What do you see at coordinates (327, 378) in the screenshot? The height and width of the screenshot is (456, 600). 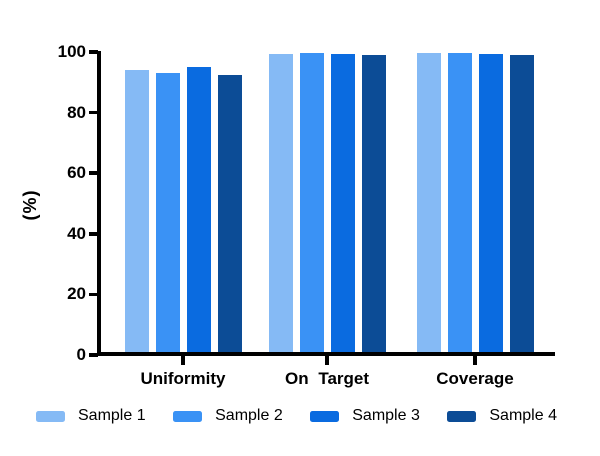 I see `category-label: On Target` at bounding box center [327, 378].